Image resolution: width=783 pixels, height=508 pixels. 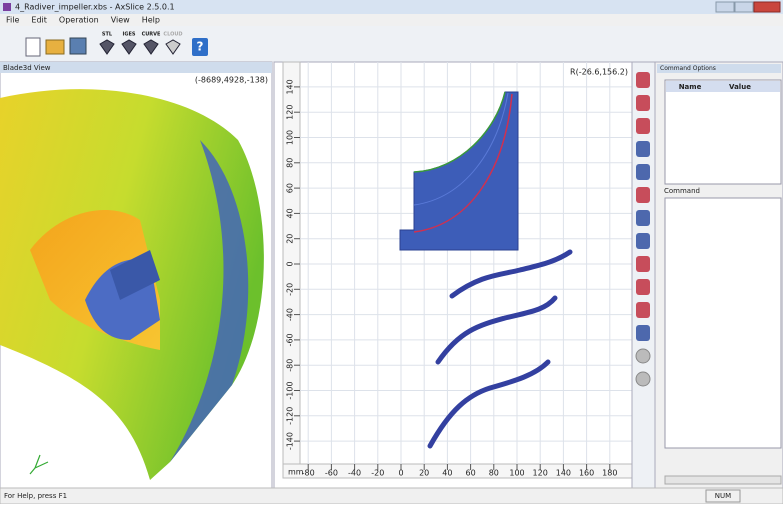 What do you see at coordinates (33, 47) in the screenshot?
I see `new-icon` at bounding box center [33, 47].